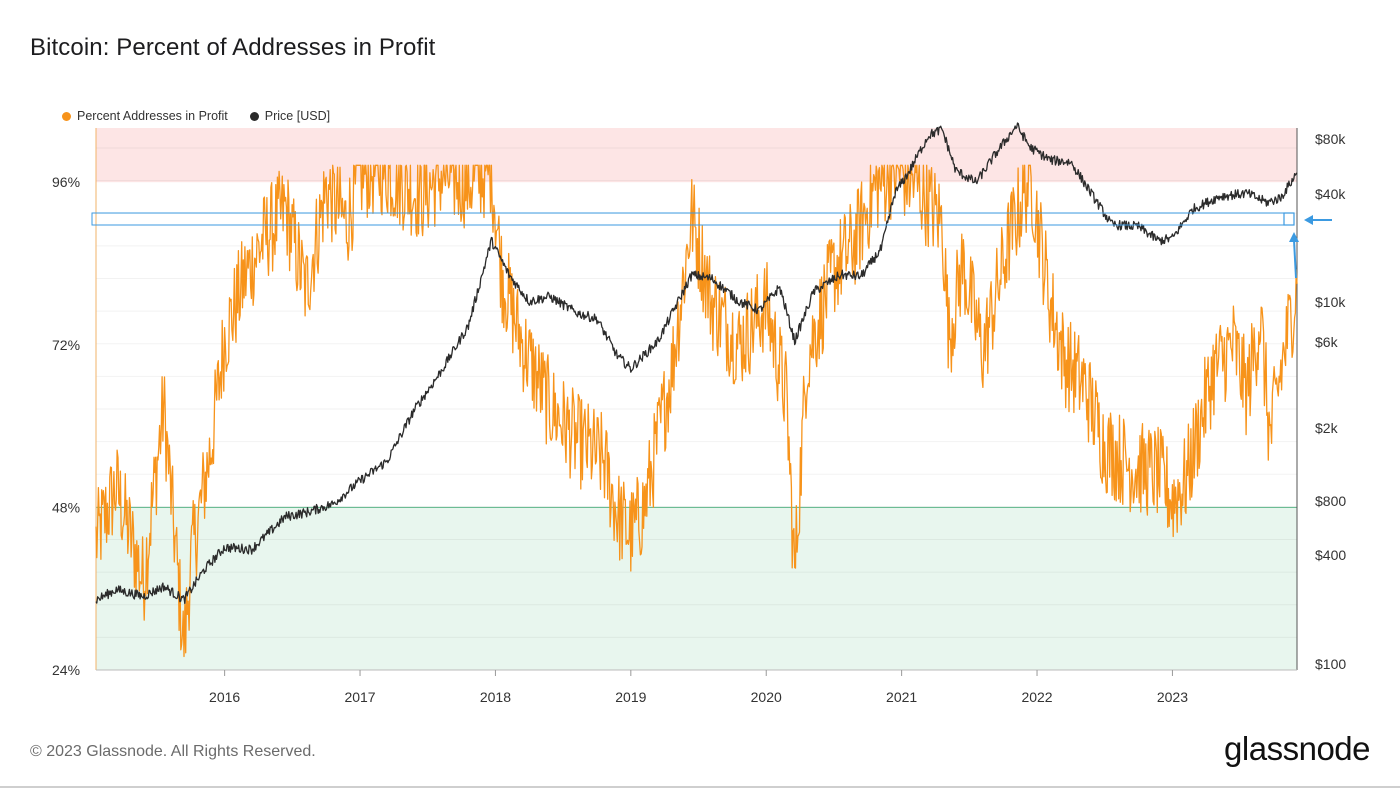 This screenshot has width=1400, height=788. I want to click on y-right-tick-label: $6k, so click(1327, 342).